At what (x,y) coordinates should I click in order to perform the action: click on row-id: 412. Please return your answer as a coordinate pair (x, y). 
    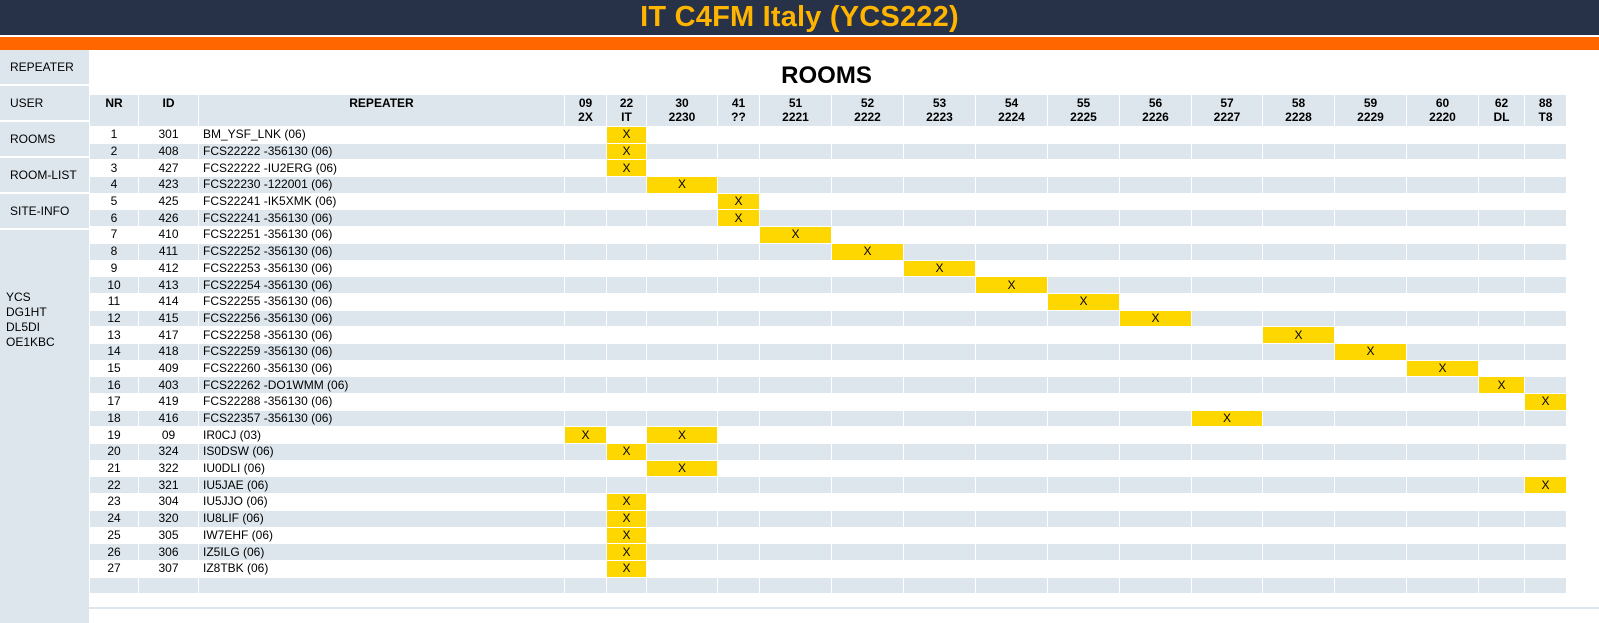
    Looking at the image, I should click on (168, 268).